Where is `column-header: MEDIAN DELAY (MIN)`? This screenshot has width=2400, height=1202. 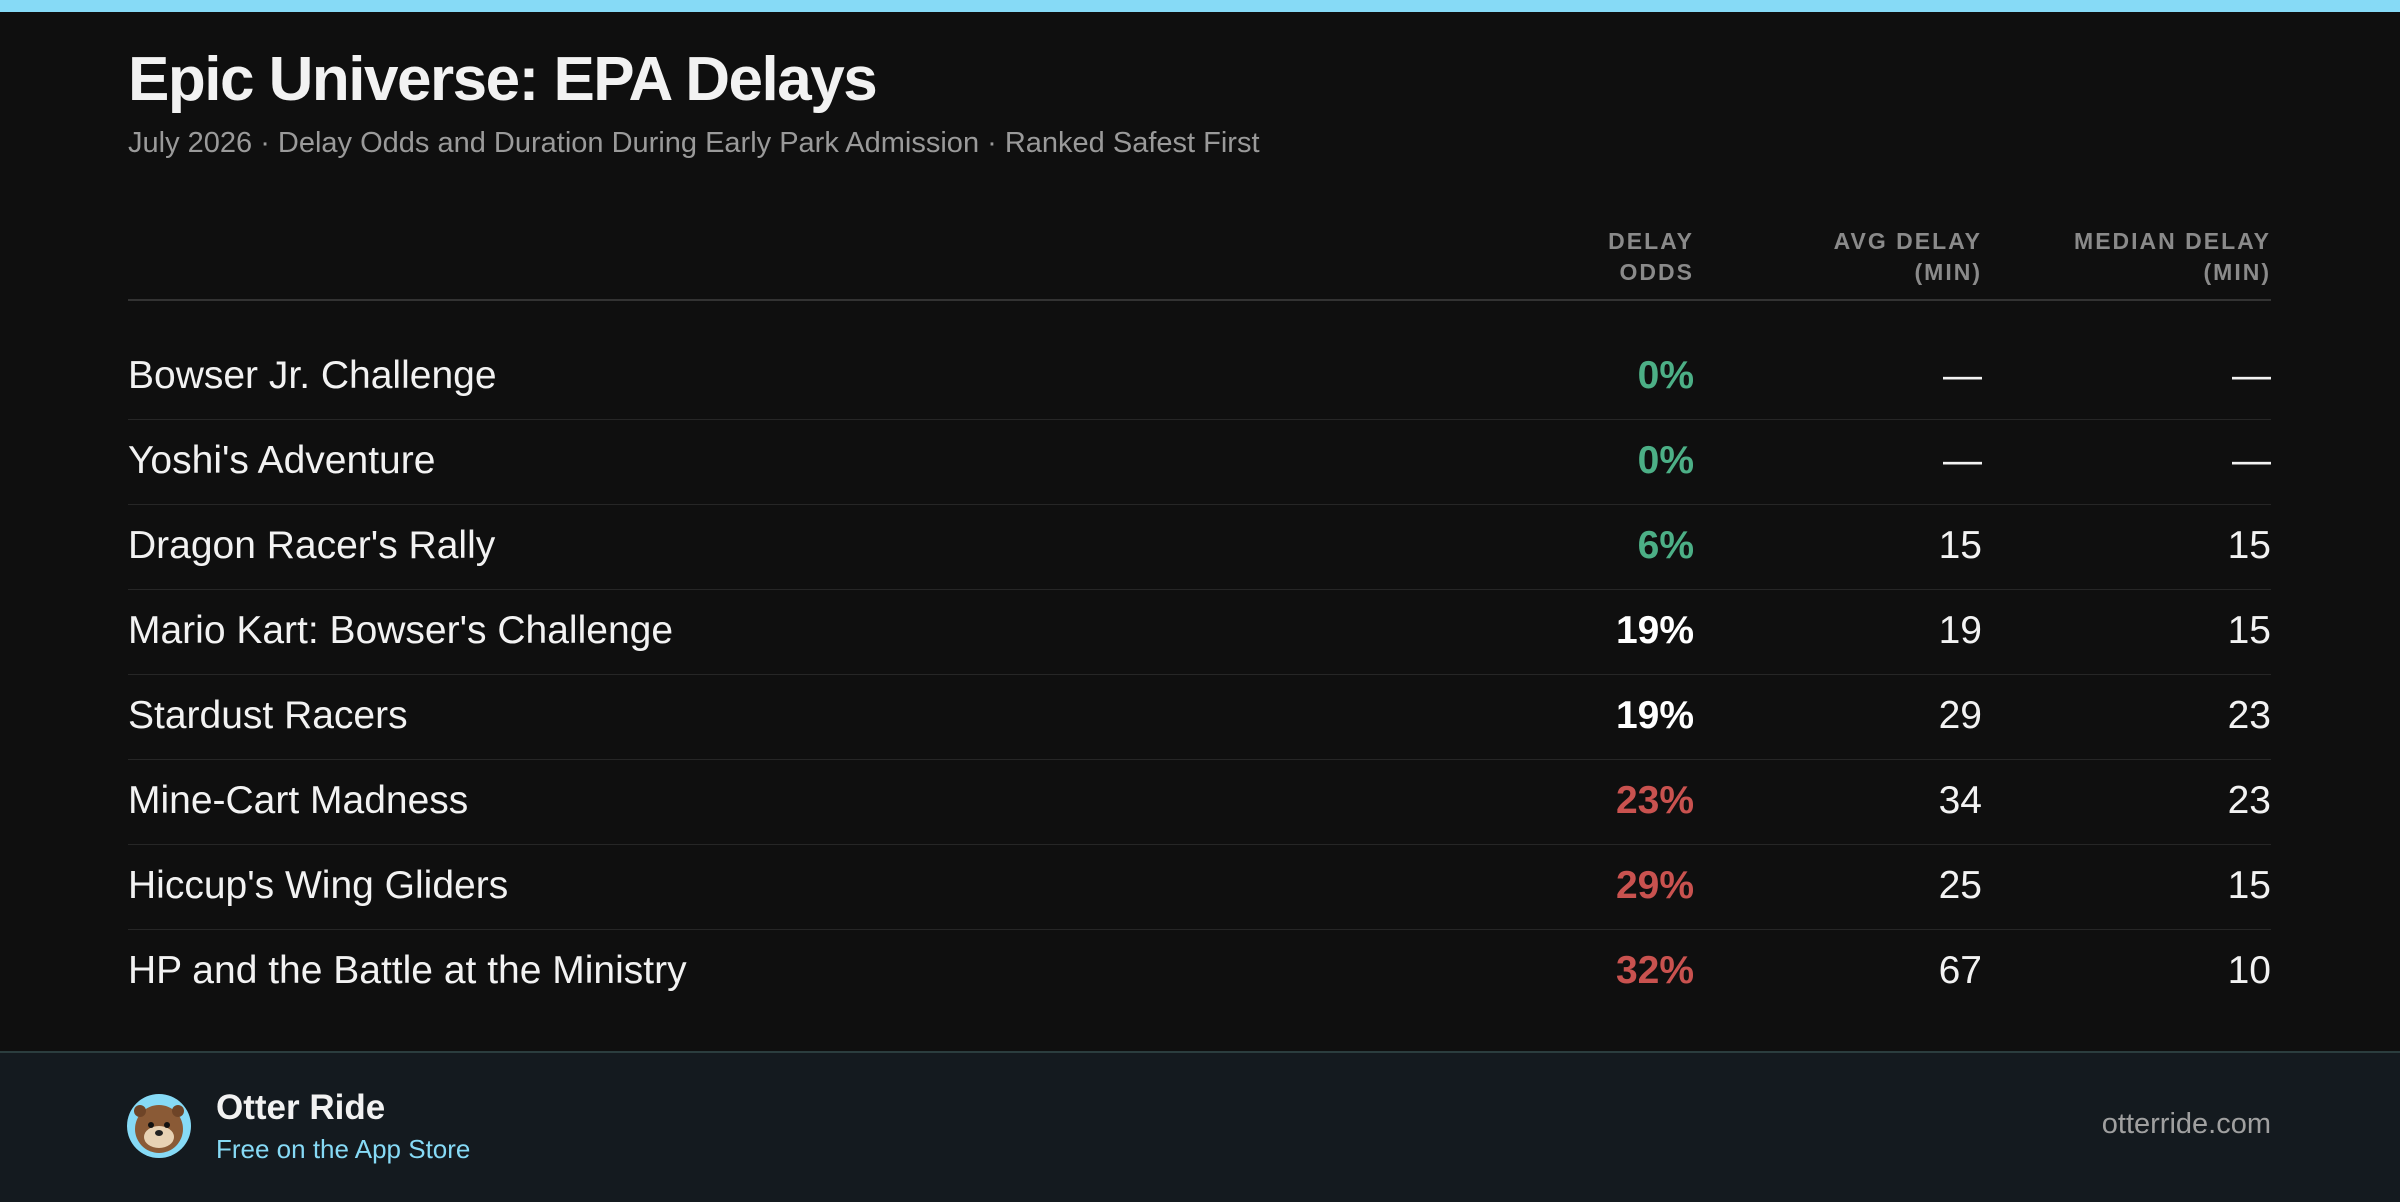 column-header: MEDIAN DELAY (MIN) is located at coordinates (2172, 257).